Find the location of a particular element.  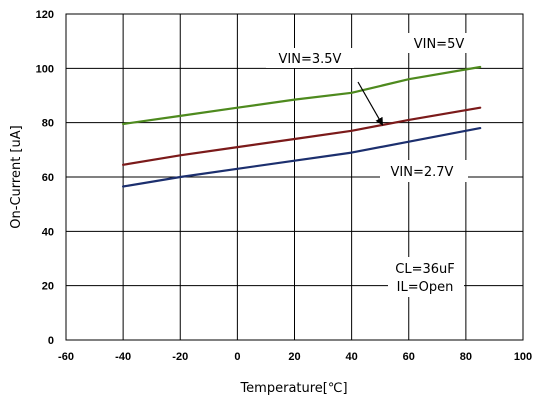

x-tick-label: 100 is located at coordinates (523, 357).